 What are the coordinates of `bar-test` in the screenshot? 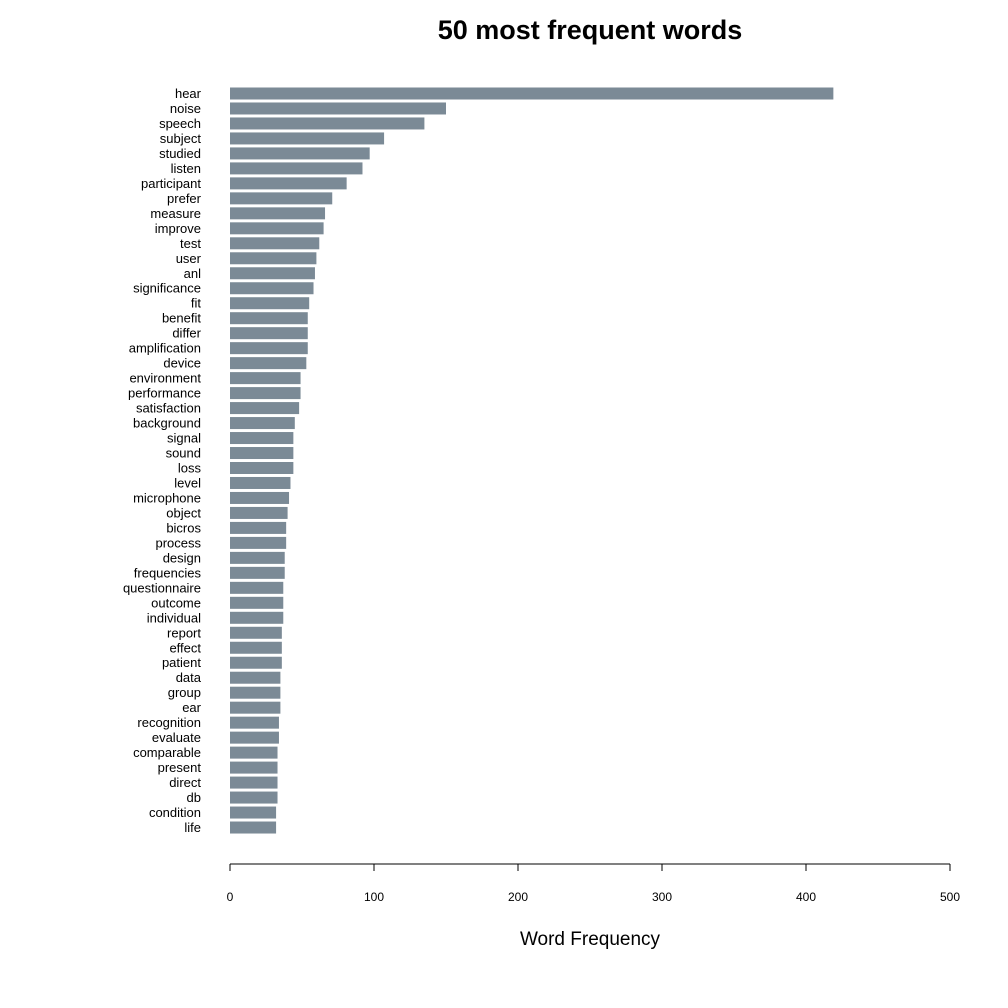 It's located at (275, 243).